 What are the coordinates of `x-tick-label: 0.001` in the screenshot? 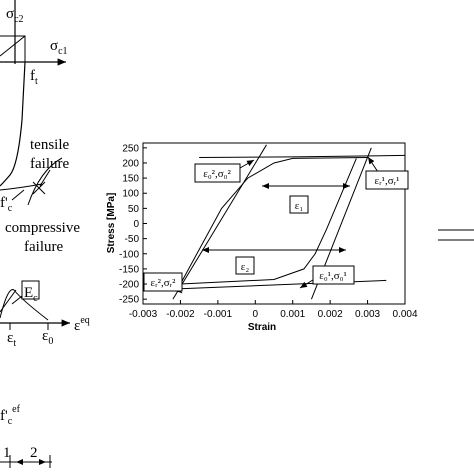 It's located at (292, 314).